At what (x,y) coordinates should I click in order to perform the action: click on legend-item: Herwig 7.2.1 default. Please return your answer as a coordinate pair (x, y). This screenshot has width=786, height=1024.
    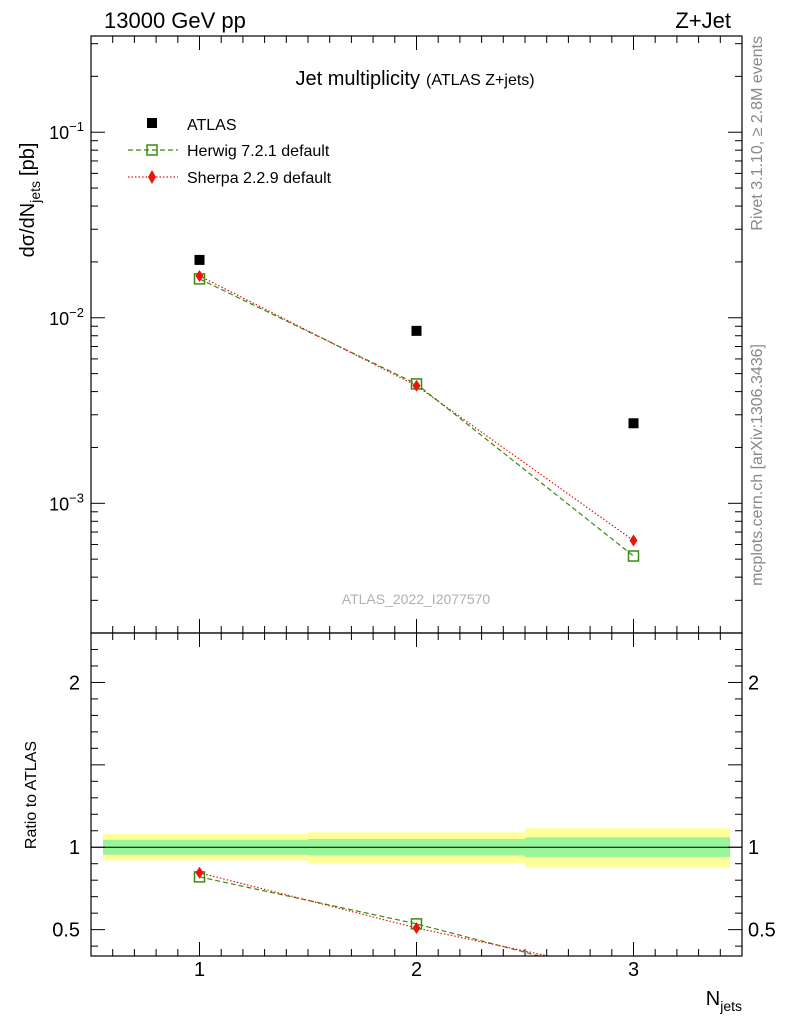
    Looking at the image, I should click on (229, 151).